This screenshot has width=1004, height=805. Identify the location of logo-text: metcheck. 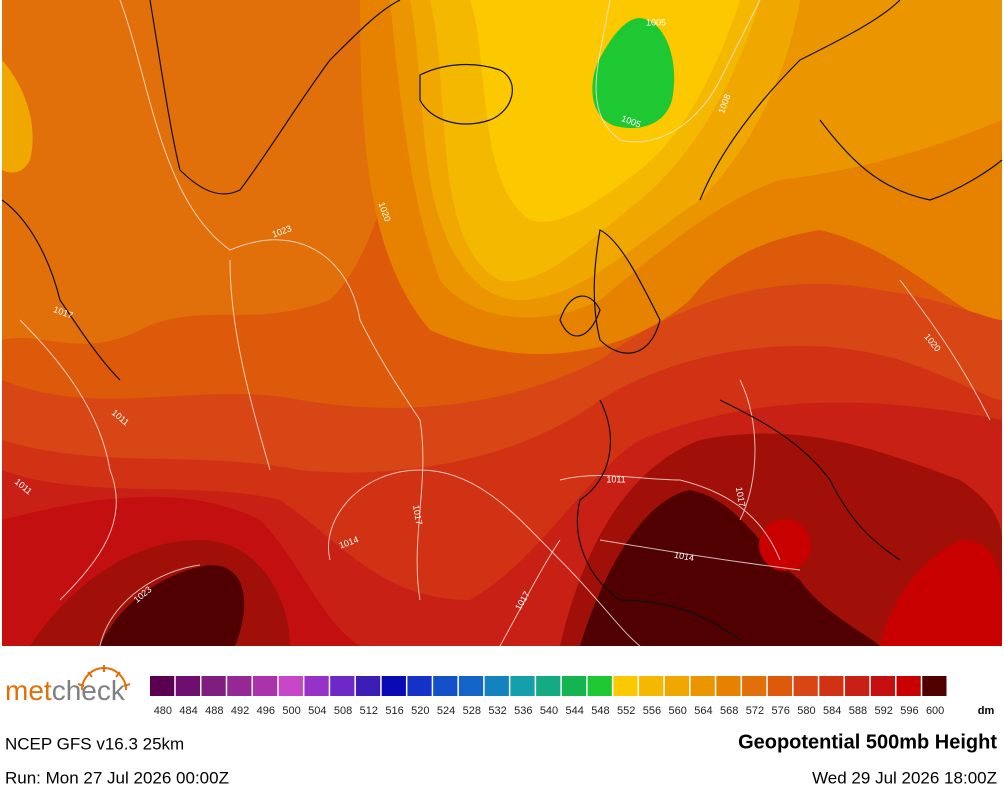
(65, 690).